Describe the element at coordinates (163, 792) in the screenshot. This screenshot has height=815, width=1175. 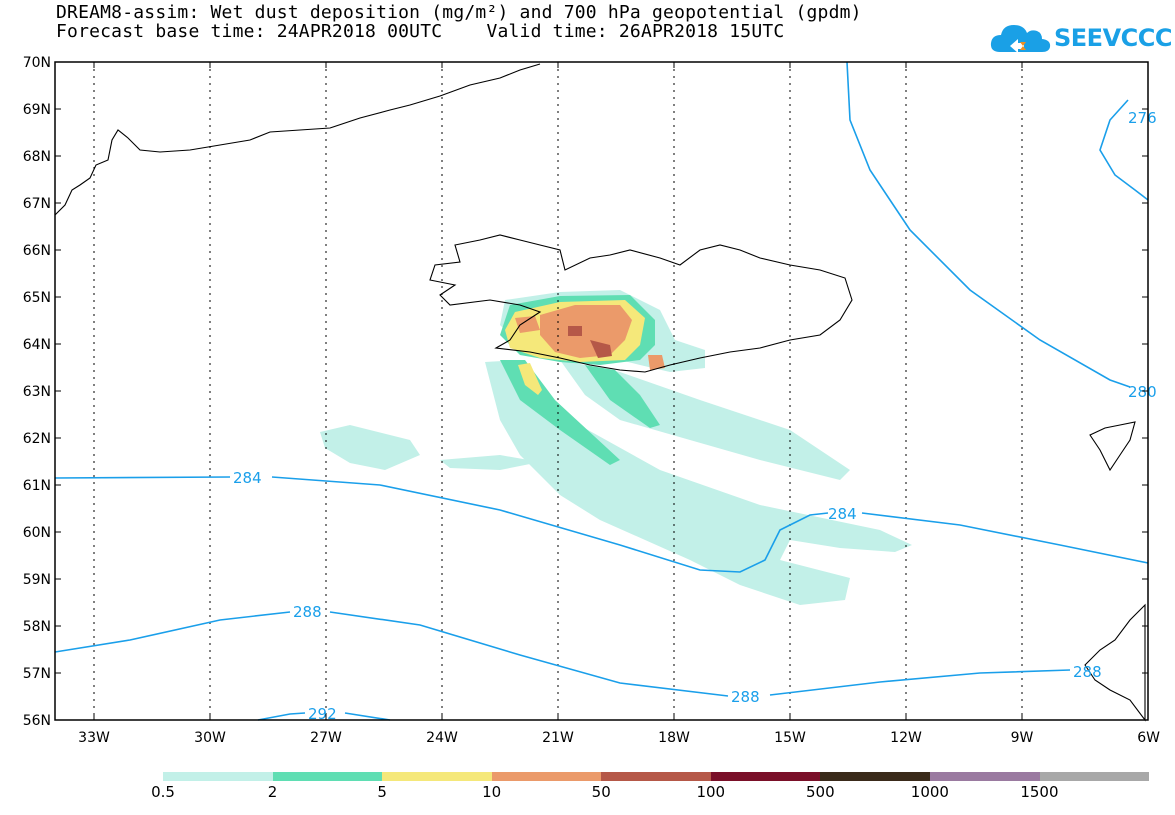
I see `legend-label: 0.5` at that location.